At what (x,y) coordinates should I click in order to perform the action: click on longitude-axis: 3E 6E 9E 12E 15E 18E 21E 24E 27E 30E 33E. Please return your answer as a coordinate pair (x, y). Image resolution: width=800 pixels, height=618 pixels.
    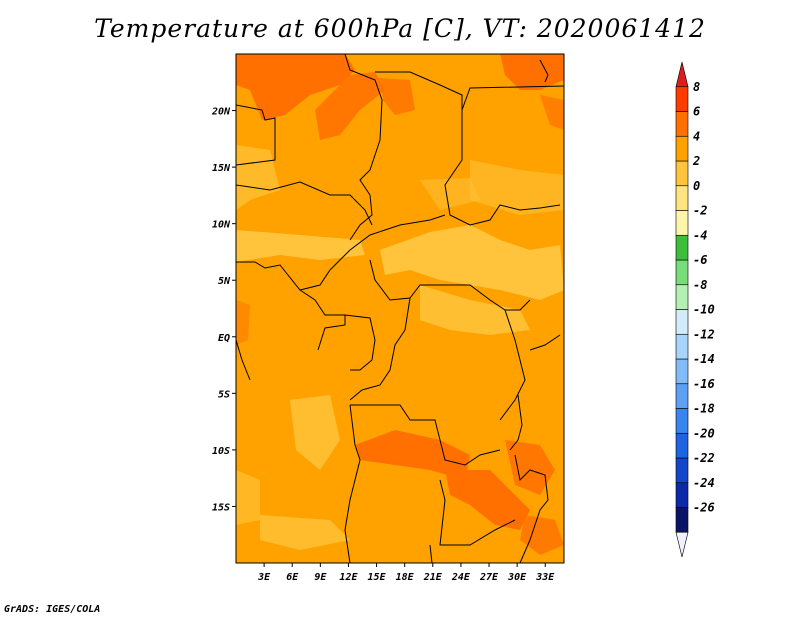
    Looking at the image, I should click on (406, 573).